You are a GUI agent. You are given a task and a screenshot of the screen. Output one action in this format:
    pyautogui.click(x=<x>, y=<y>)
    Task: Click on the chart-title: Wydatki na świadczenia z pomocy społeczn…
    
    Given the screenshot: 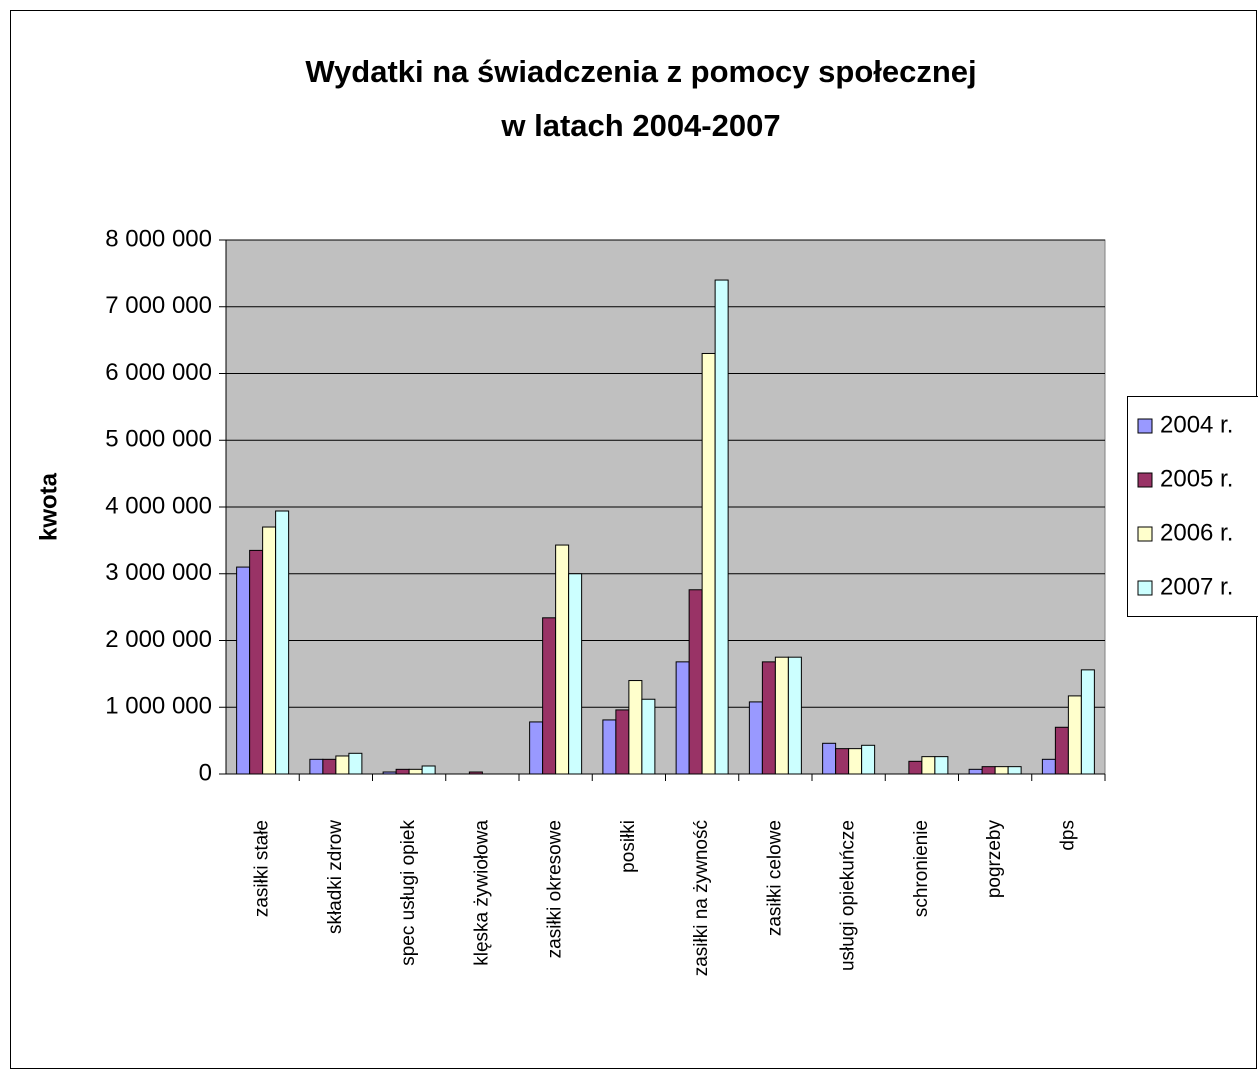 What is the action you would take?
    pyautogui.click(x=640, y=71)
    